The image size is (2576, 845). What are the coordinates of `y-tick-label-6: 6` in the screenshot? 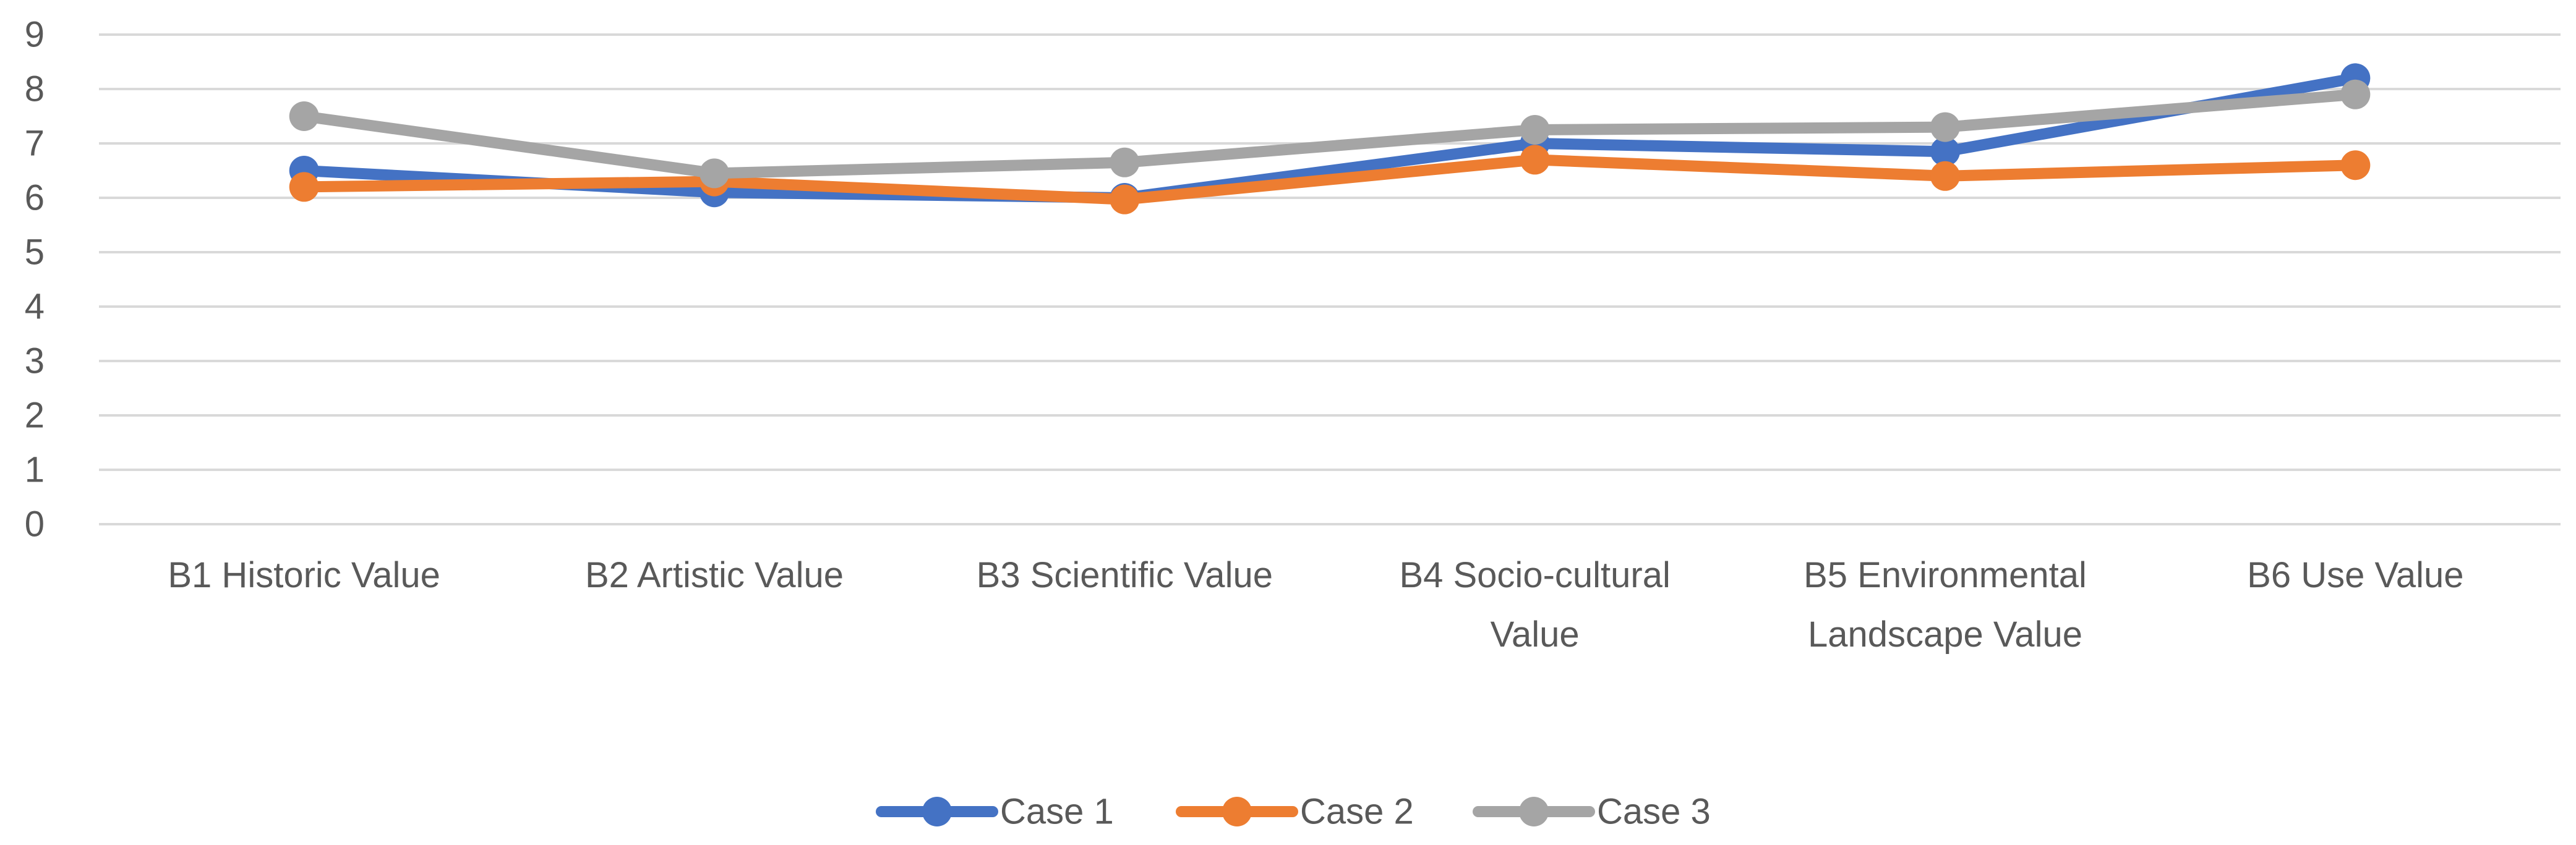 It's located at (35, 198).